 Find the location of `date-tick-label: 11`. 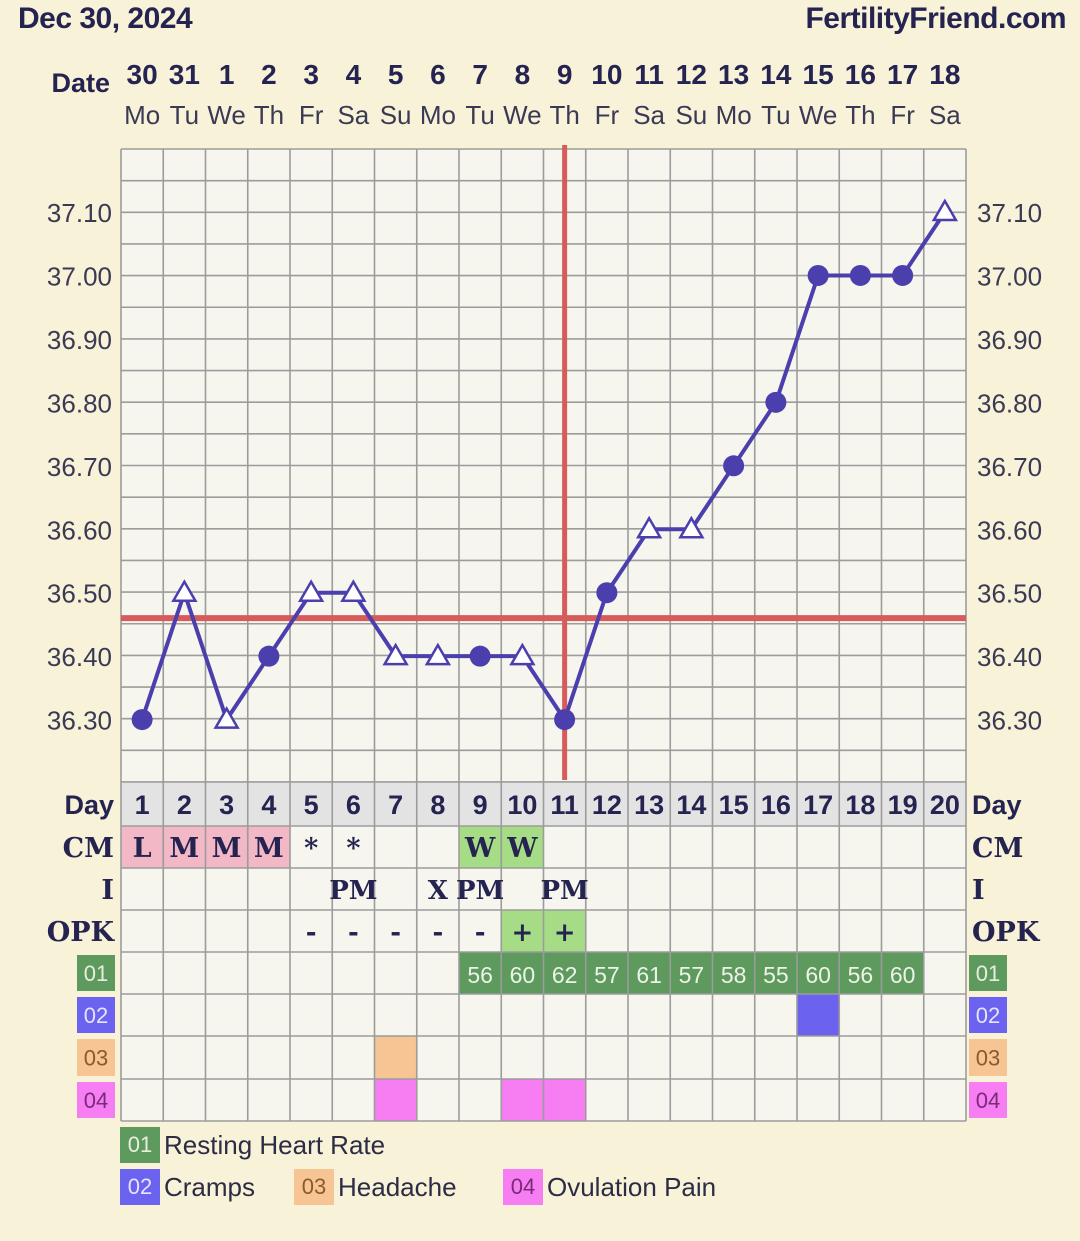

date-tick-label: 11 is located at coordinates (649, 74).